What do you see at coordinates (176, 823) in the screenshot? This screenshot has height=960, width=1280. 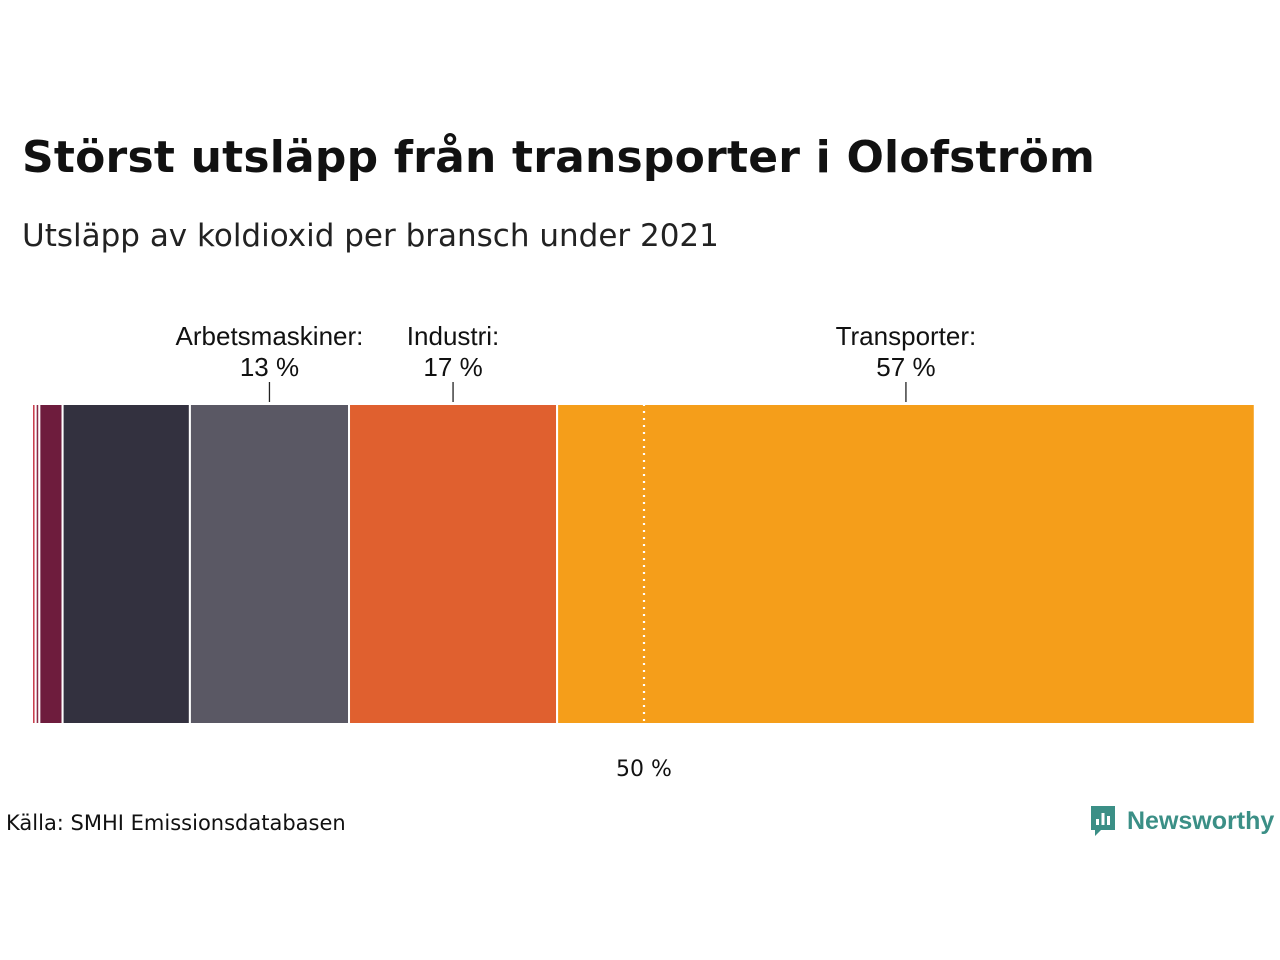 I see `source-note: Källa: SMHI Emissionsdatabasen` at bounding box center [176, 823].